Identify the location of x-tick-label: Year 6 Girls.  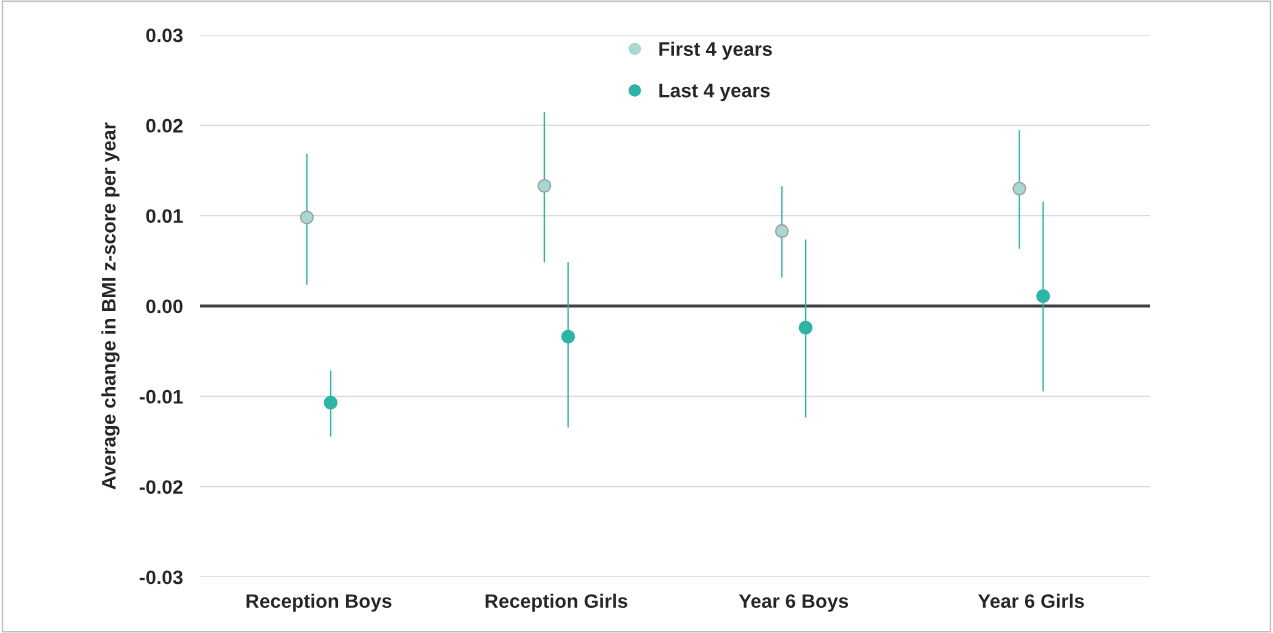
(1031, 600).